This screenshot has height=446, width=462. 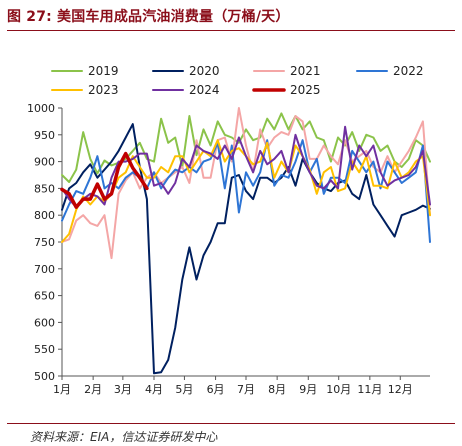 I want to click on x-tick-label: 5月, so click(x=184, y=389).